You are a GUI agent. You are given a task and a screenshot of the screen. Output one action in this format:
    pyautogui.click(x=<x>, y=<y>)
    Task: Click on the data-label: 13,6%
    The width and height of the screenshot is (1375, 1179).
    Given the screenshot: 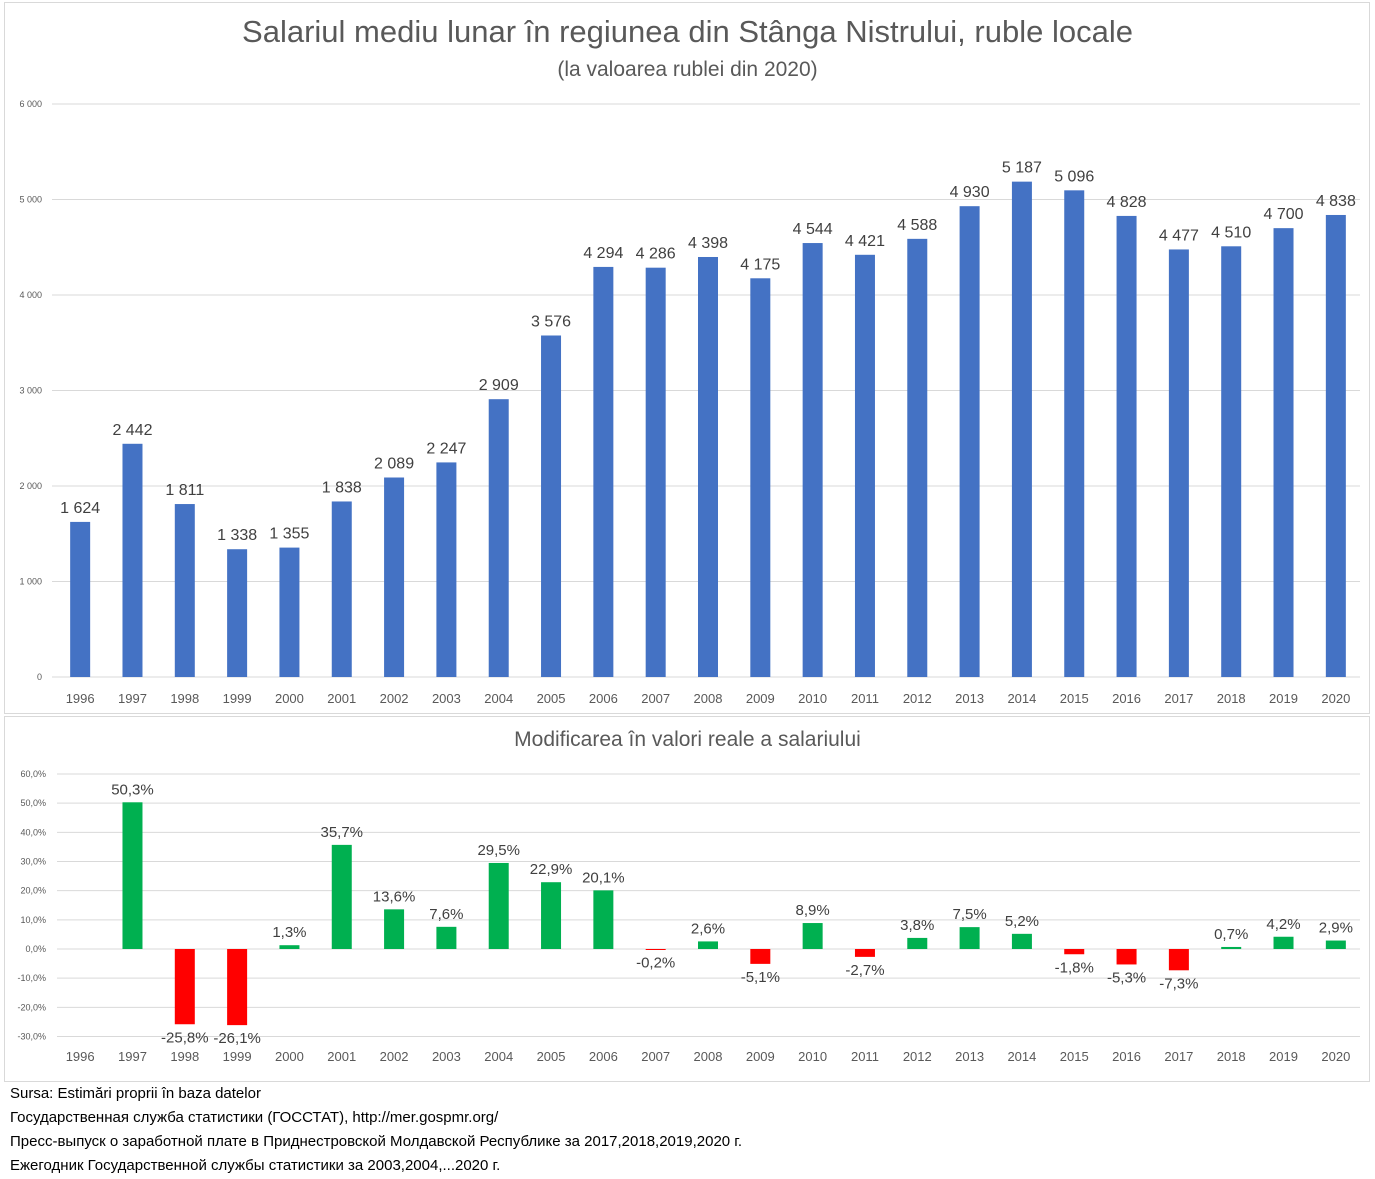 What is the action you would take?
    pyautogui.click(x=394, y=896)
    